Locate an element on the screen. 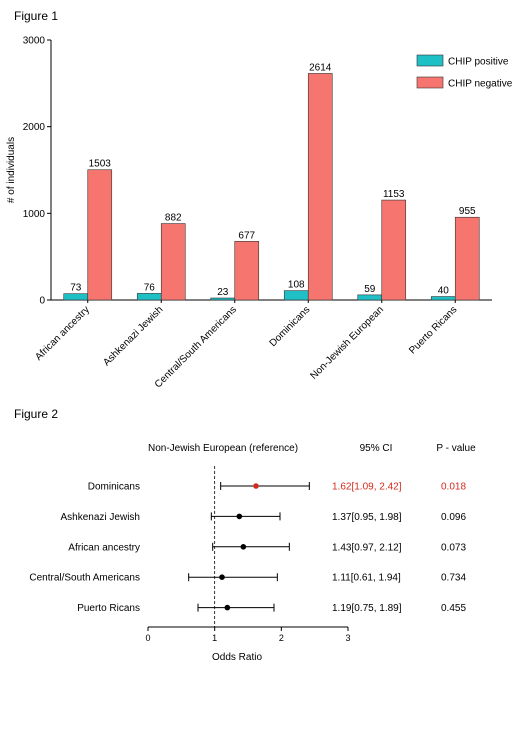 This screenshot has height=751, width=520. row-label: Ashkenazi Jewish is located at coordinates (100, 517).